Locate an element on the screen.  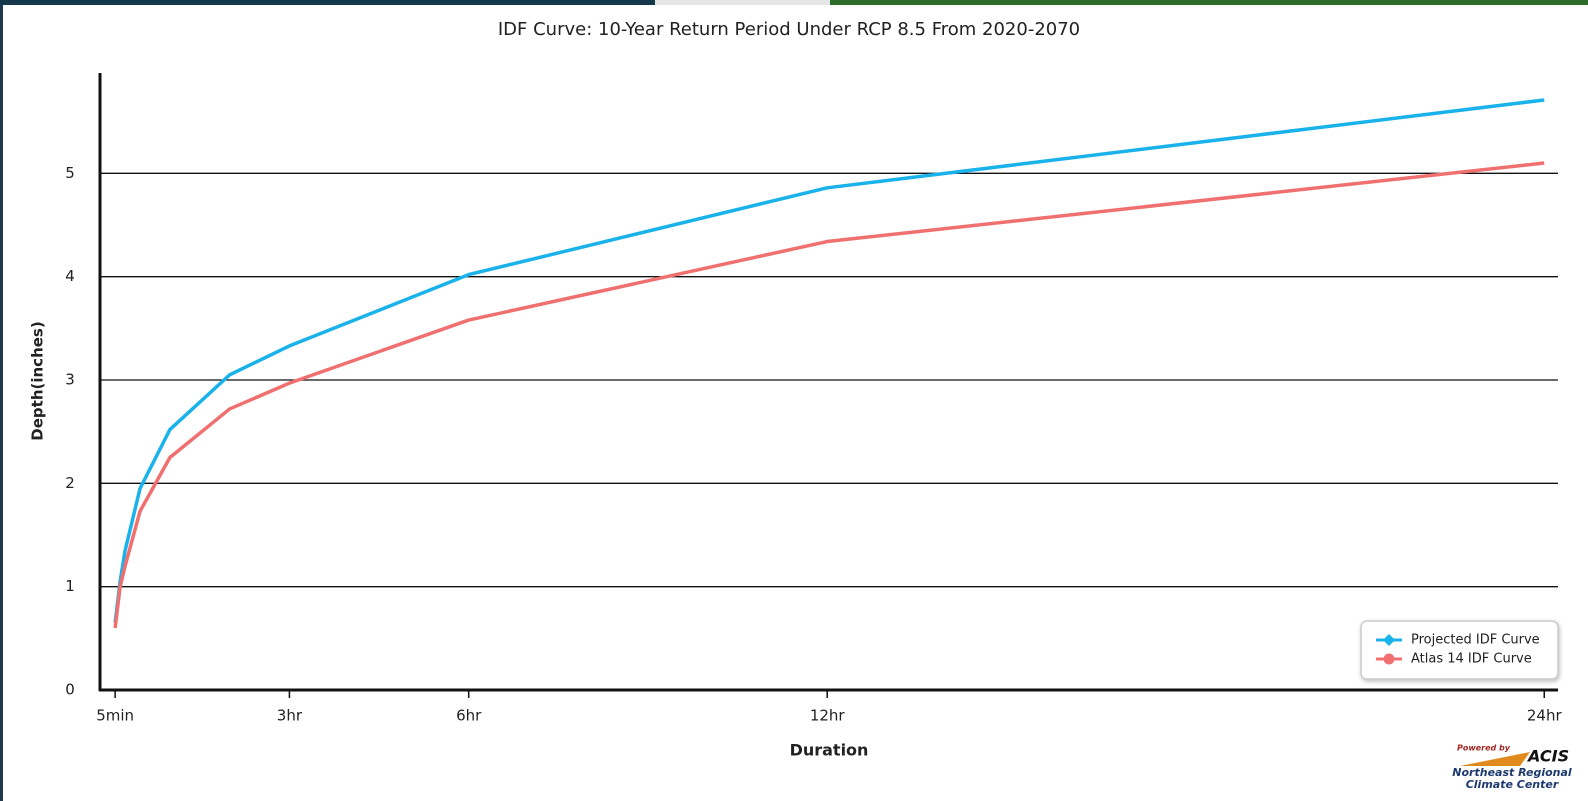
x-tick-label: 3hr is located at coordinates (290, 716).